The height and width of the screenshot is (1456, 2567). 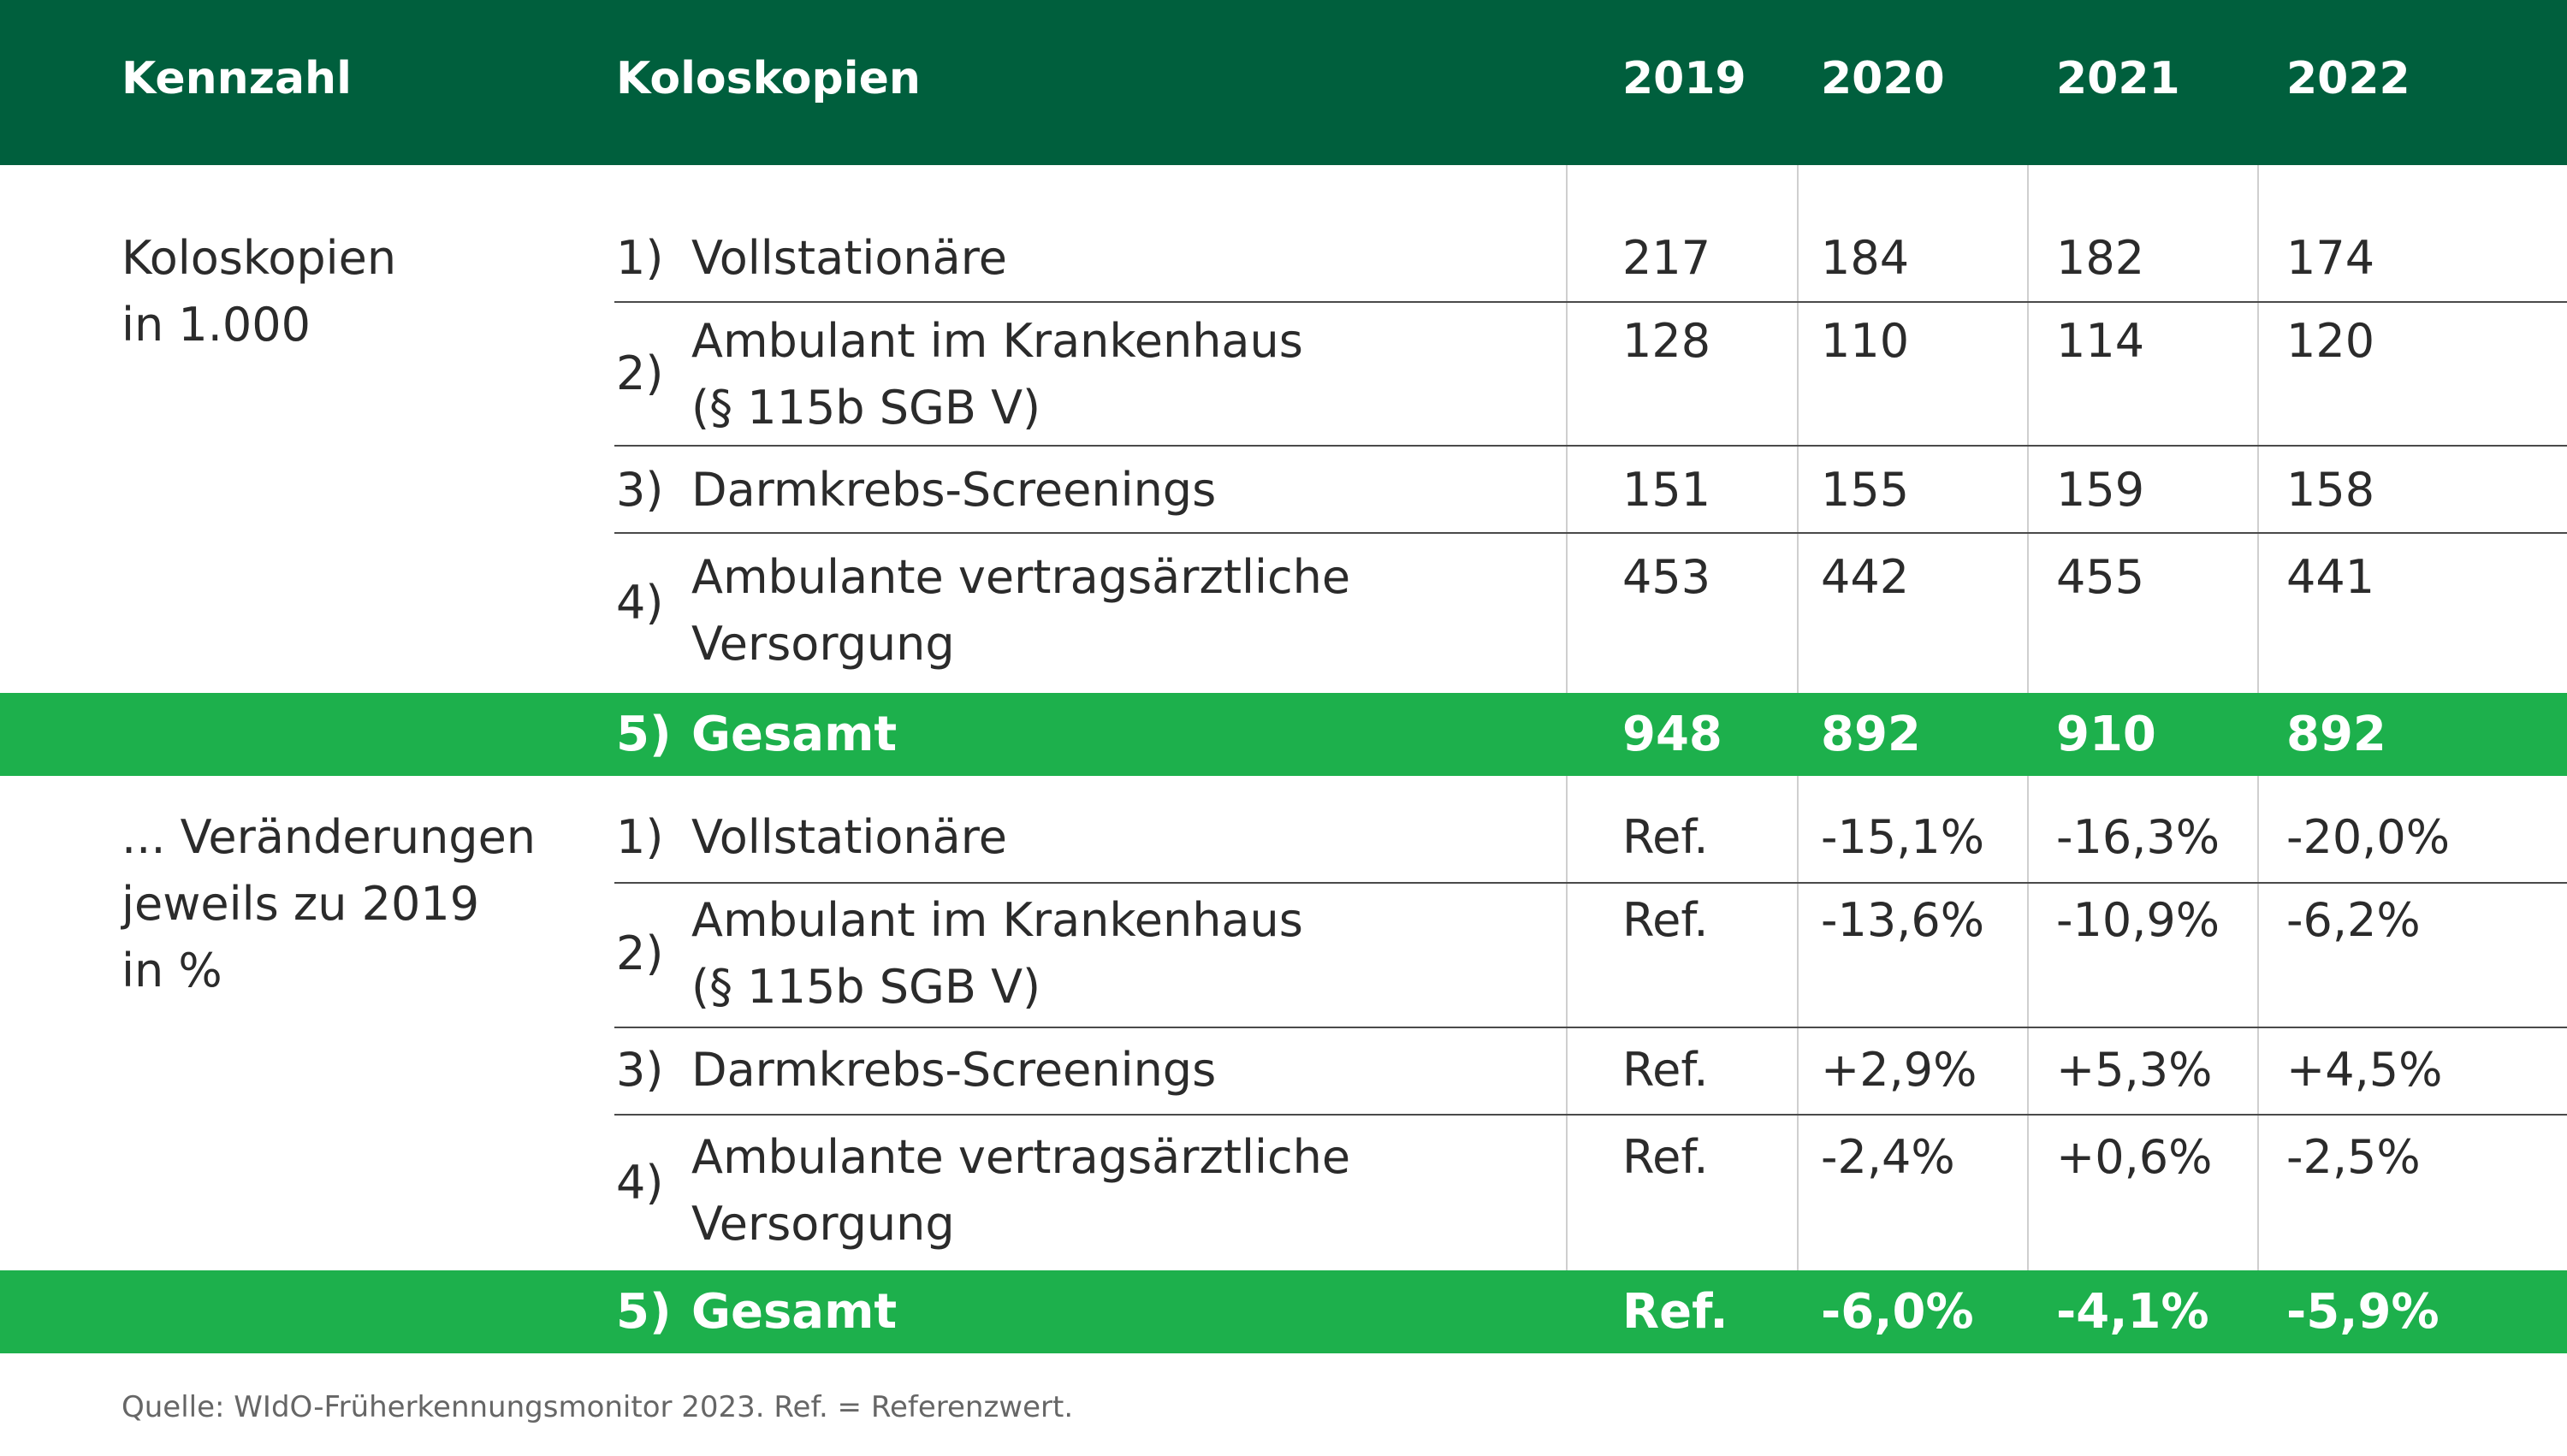 I want to click on total-value: Ref., so click(x=1675, y=1312).